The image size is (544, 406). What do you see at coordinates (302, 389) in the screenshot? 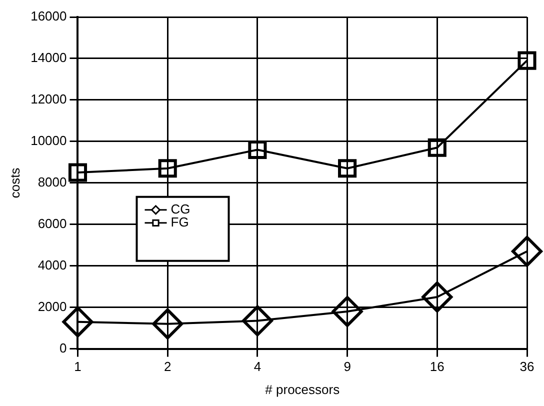
I see `x-axis-title: # processors` at bounding box center [302, 389].